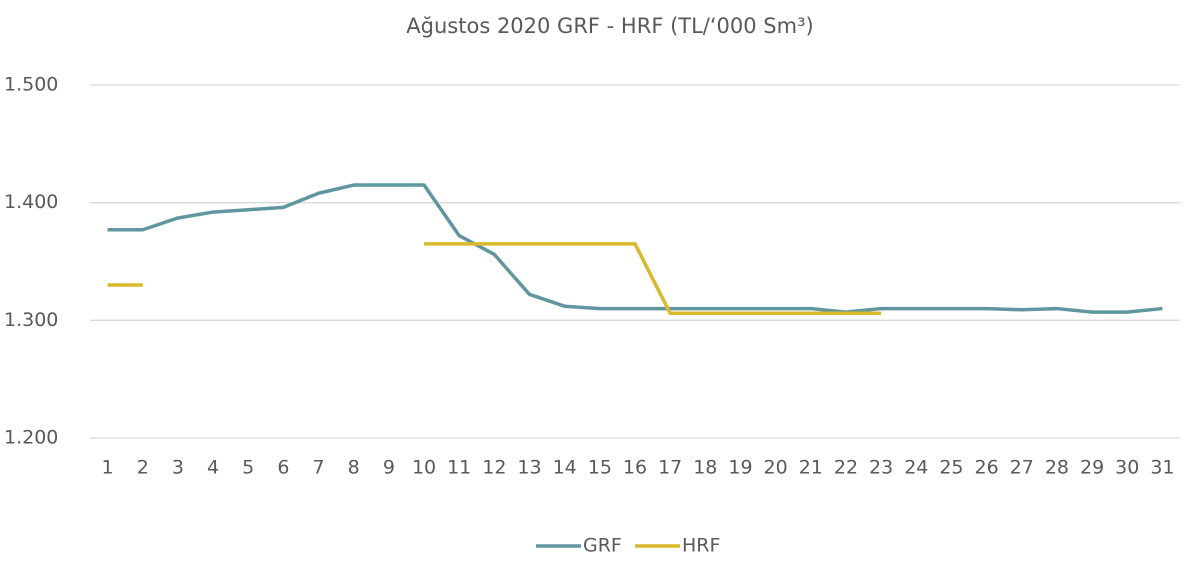 The height and width of the screenshot is (562, 1192). I want to click on x-tick-label: 6, so click(283, 468).